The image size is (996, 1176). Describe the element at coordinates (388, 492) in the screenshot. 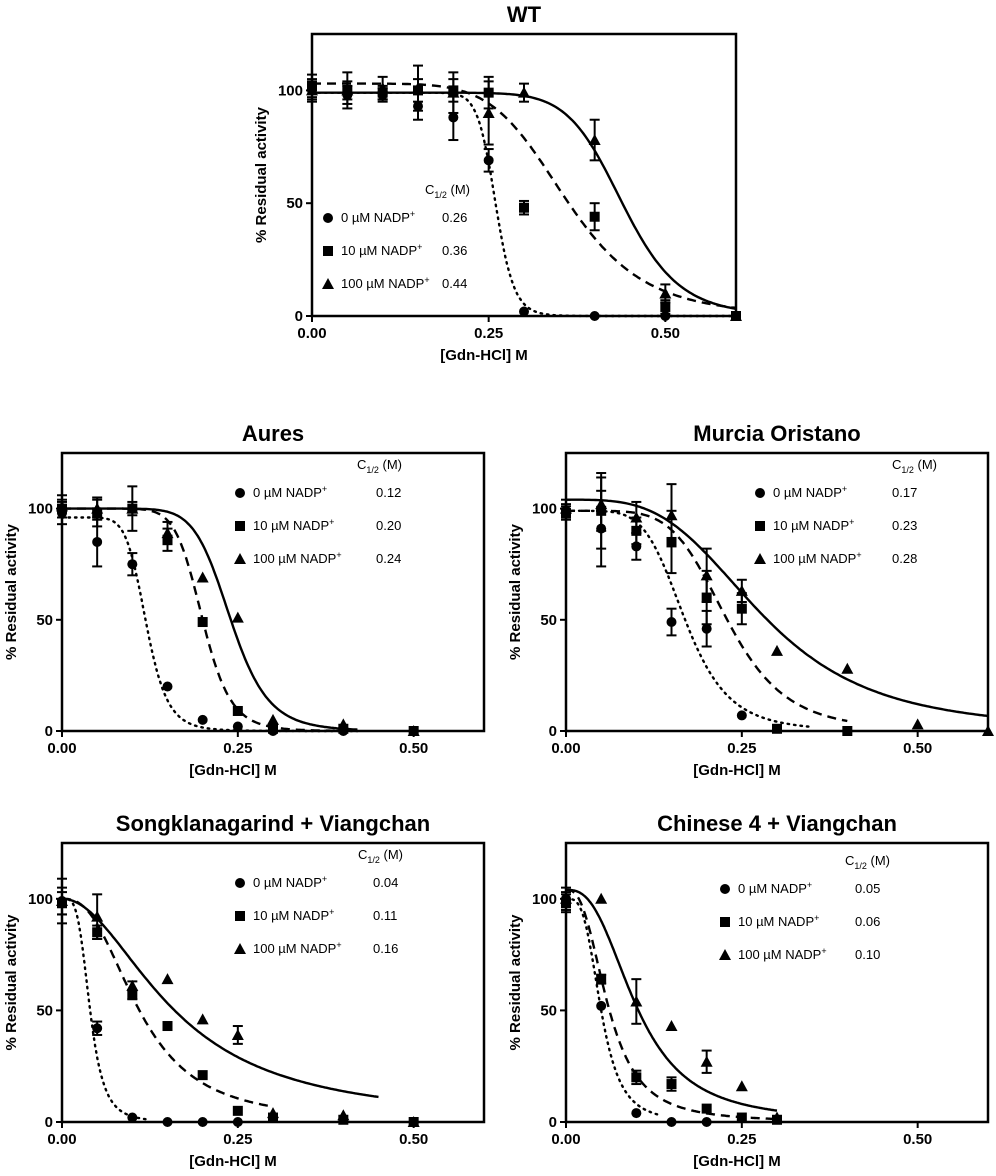

I see `legend-c-half-value: 0.12` at that location.